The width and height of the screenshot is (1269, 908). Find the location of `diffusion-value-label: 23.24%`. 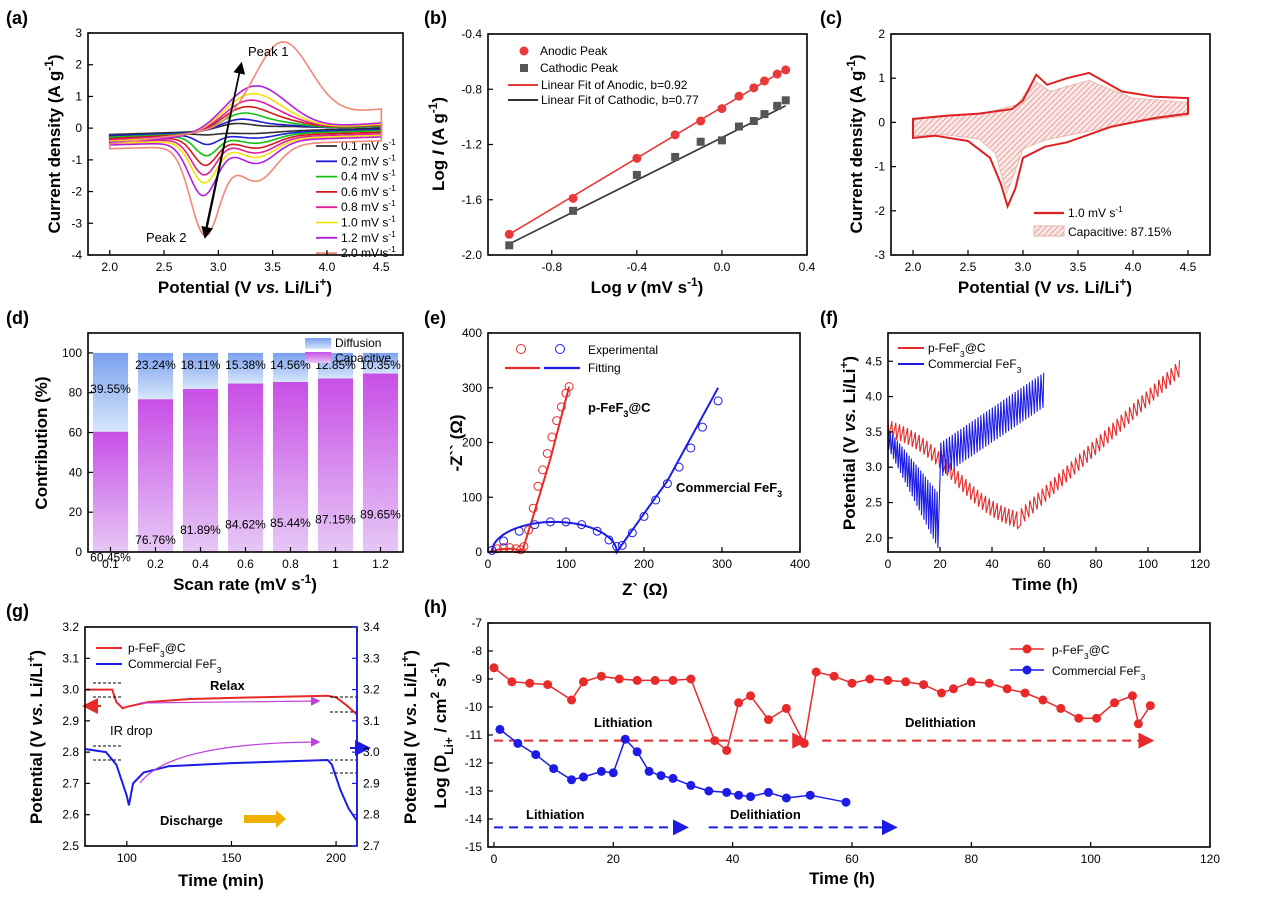

diffusion-value-label: 23.24% is located at coordinates (155, 365).